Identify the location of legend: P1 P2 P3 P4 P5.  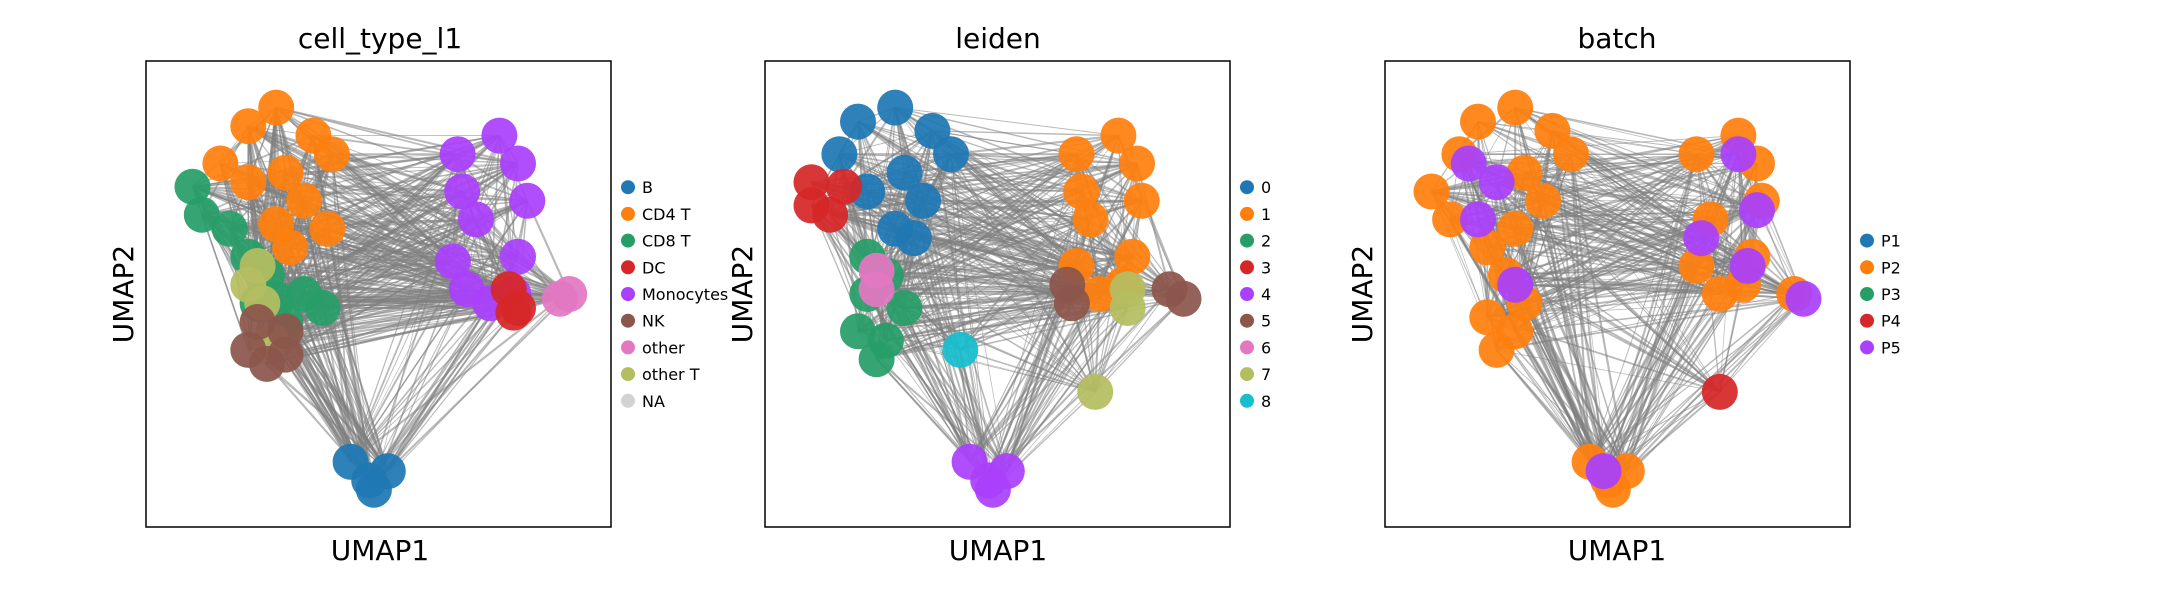
(1880, 294).